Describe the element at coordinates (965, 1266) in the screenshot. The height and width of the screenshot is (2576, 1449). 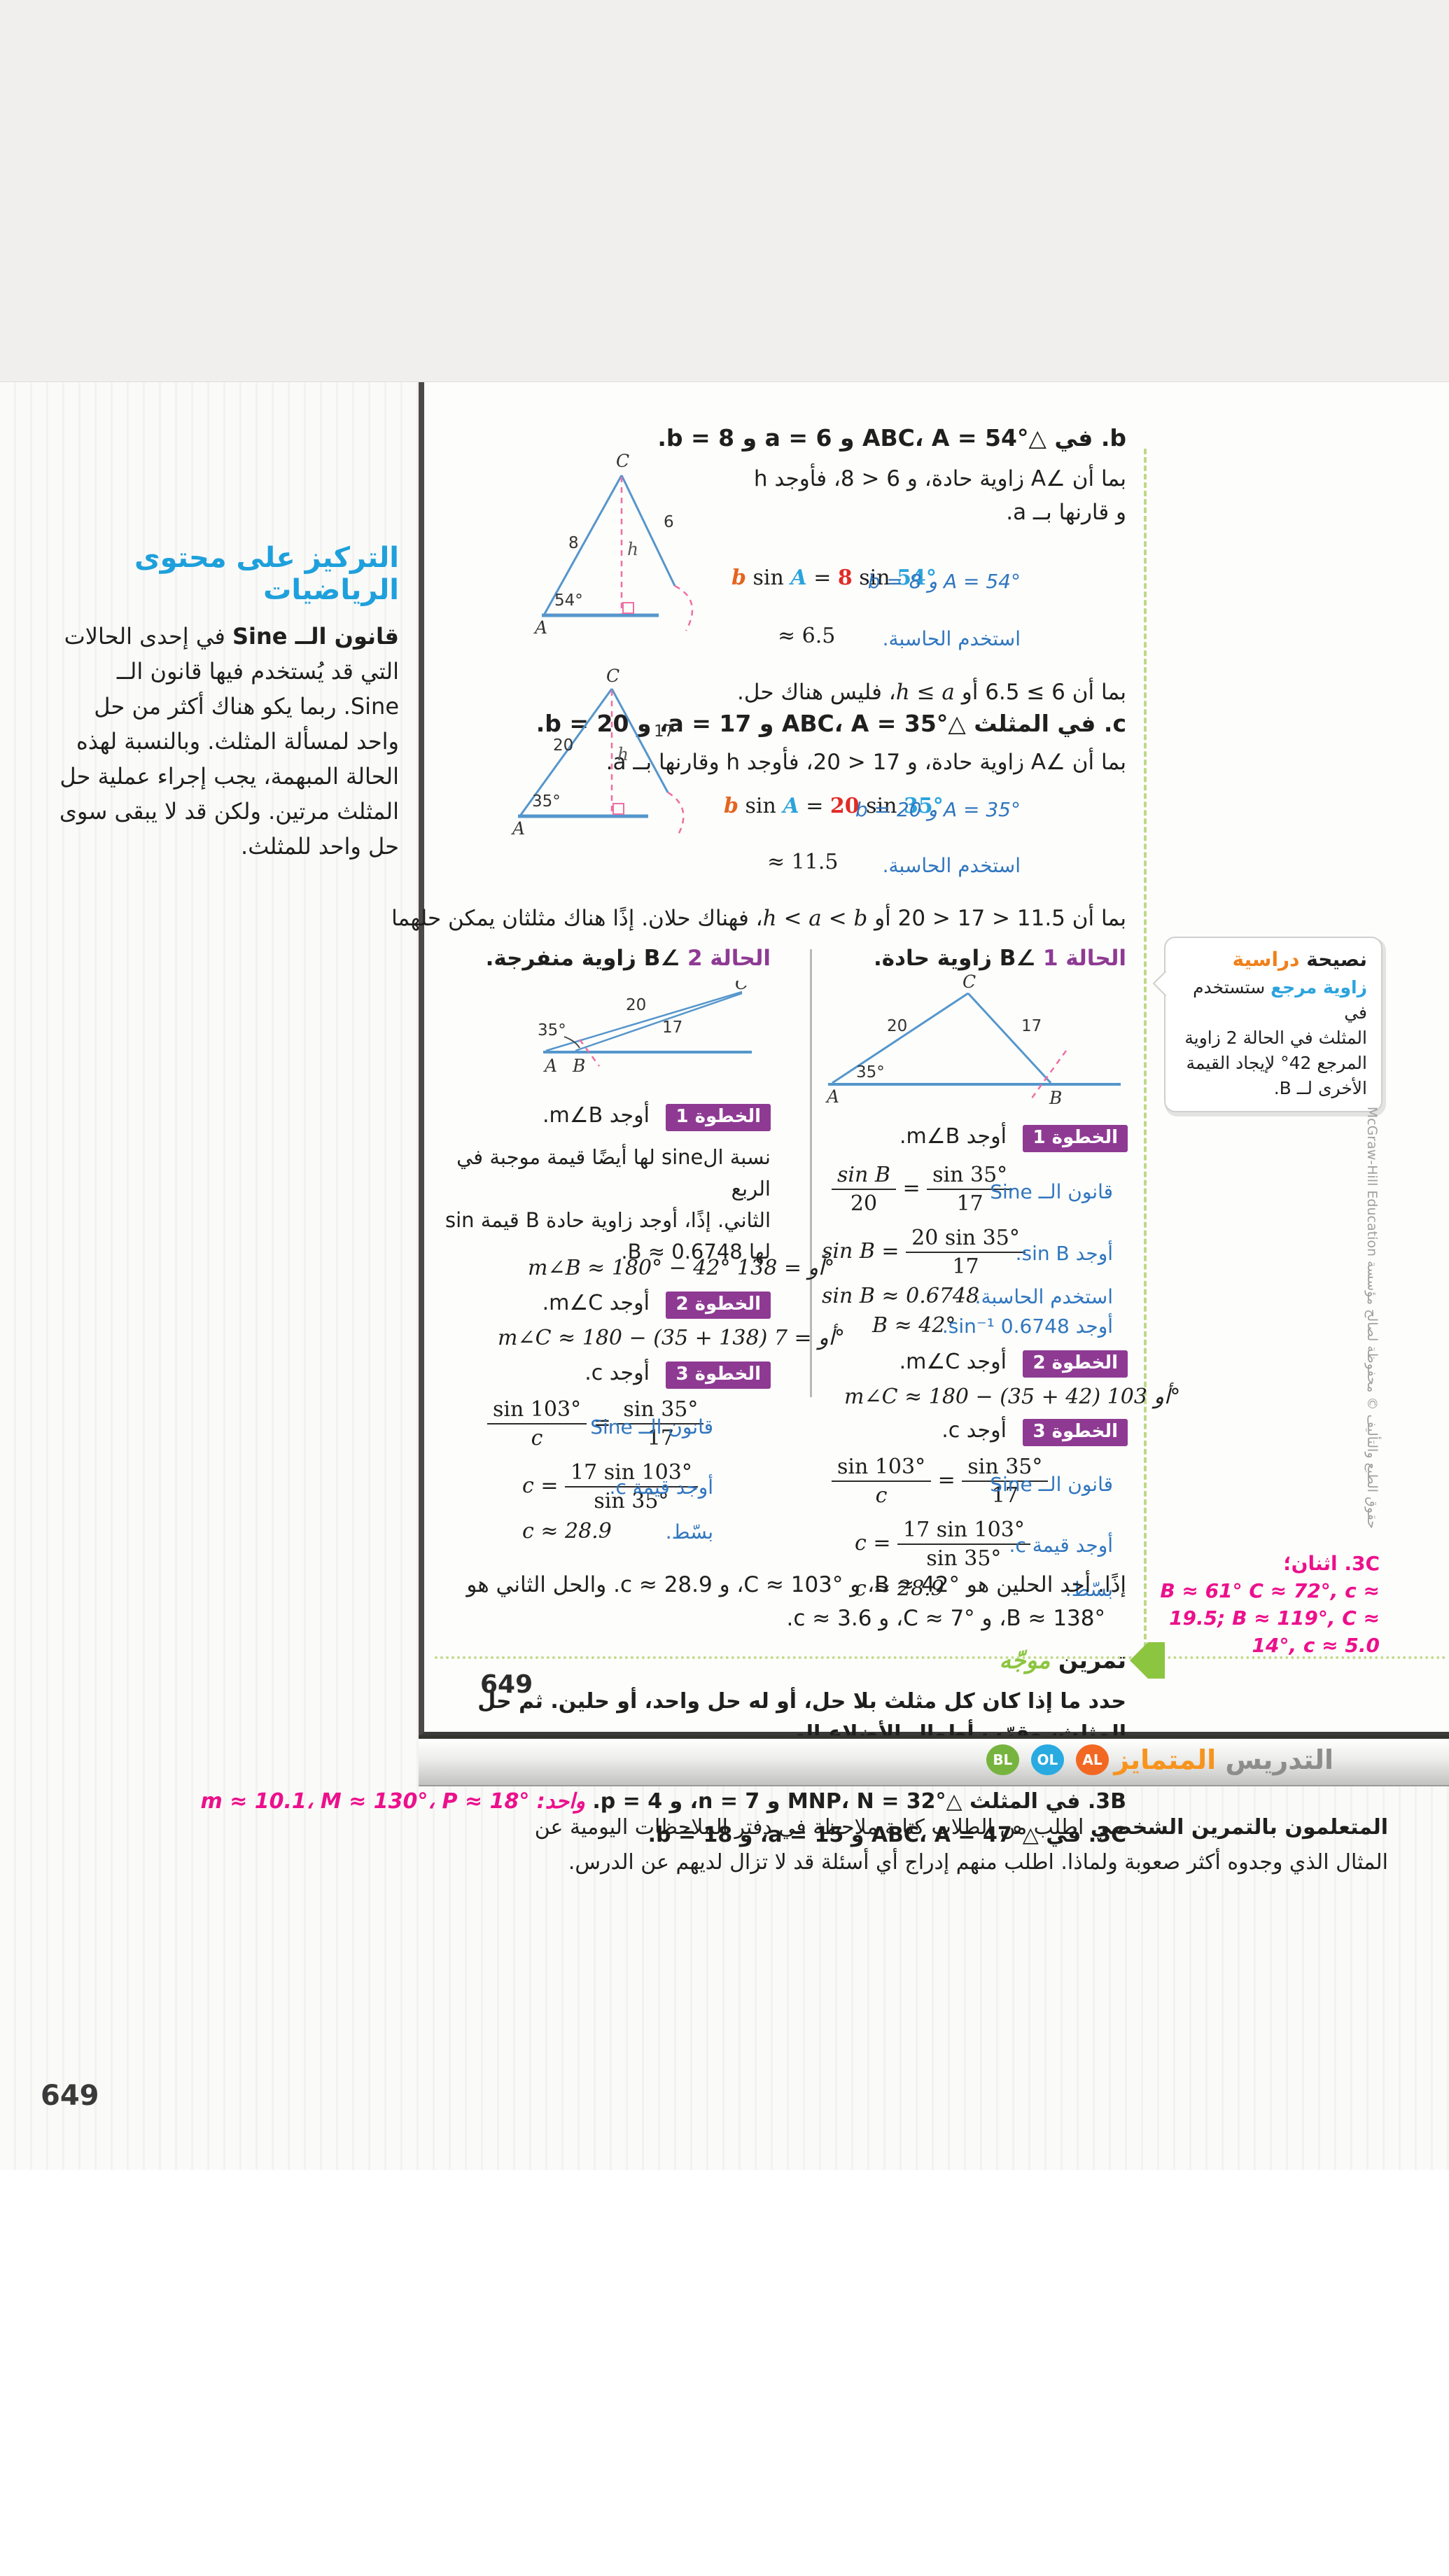
I see `case1-eq2-den: 17` at that location.